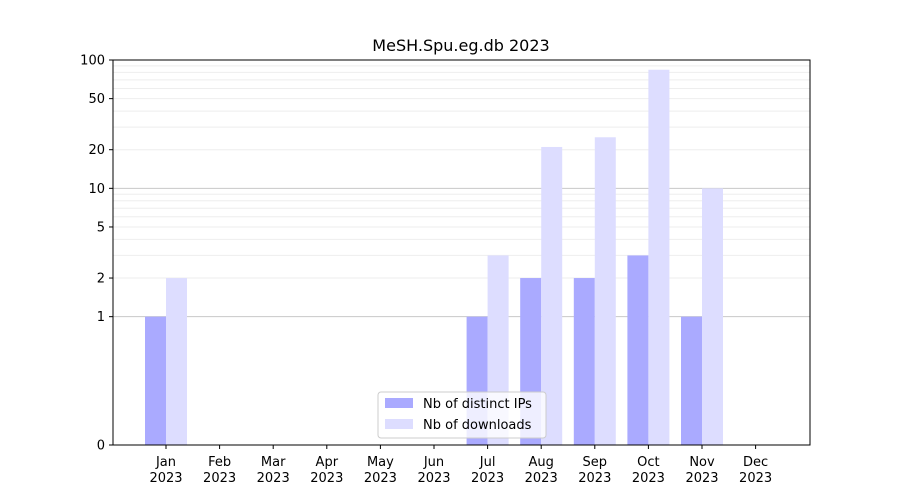 Image resolution: width=900 pixels, height=500 pixels. What do you see at coordinates (380, 470) in the screenshot?
I see `x-tick-label: May 2023` at bounding box center [380, 470].